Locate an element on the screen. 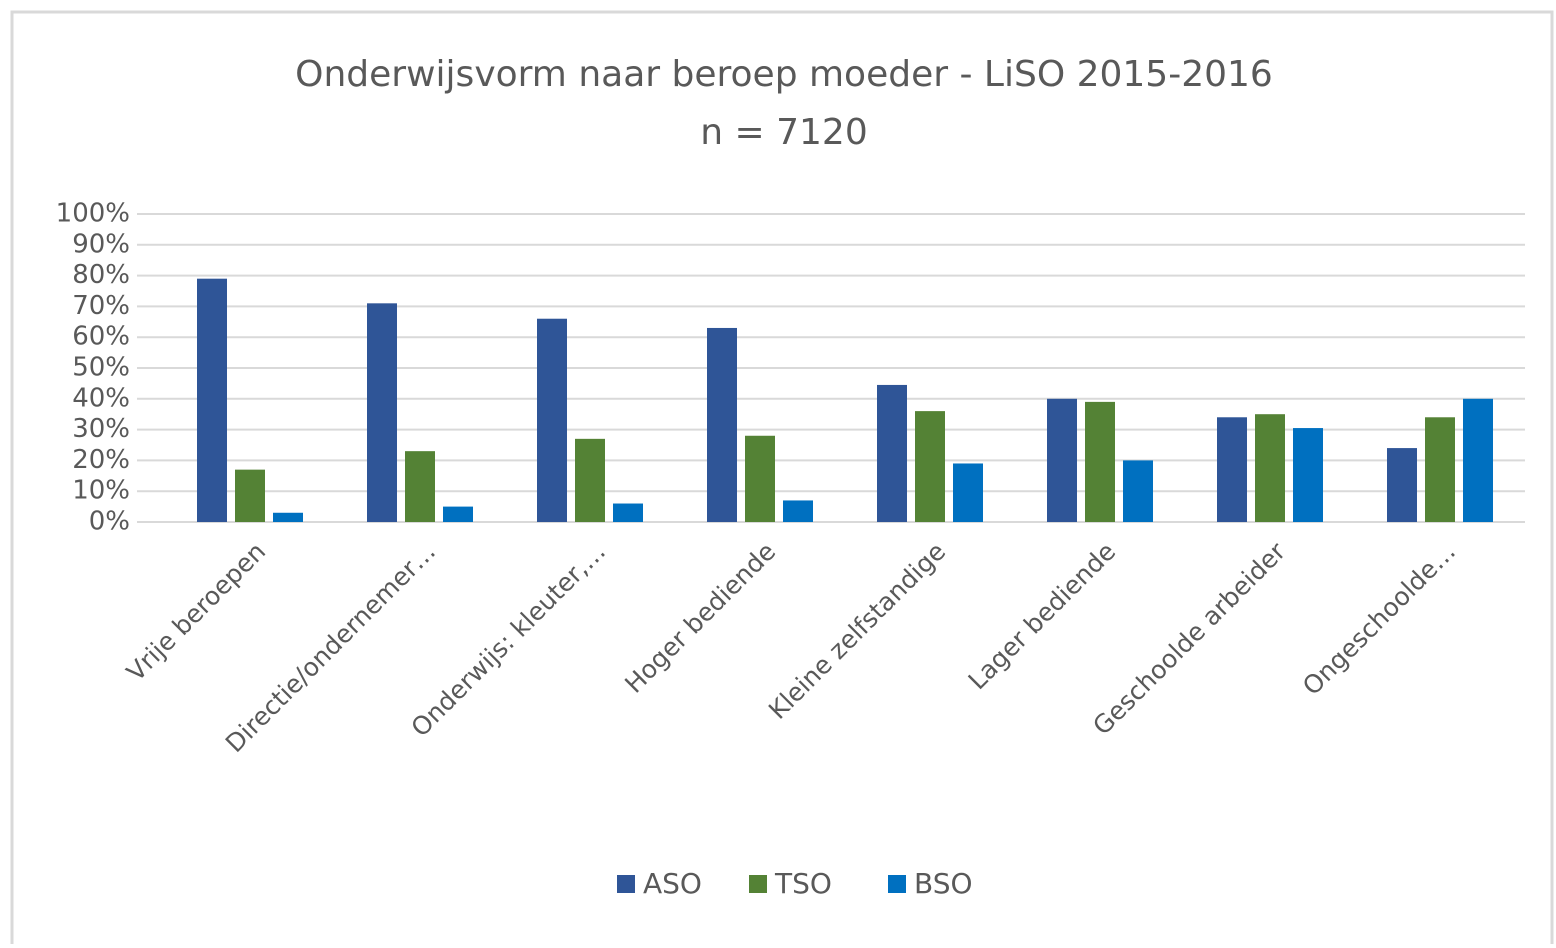 The height and width of the screenshot is (948, 1556). chart-subtitle: n = 7120 is located at coordinates (783, 132).